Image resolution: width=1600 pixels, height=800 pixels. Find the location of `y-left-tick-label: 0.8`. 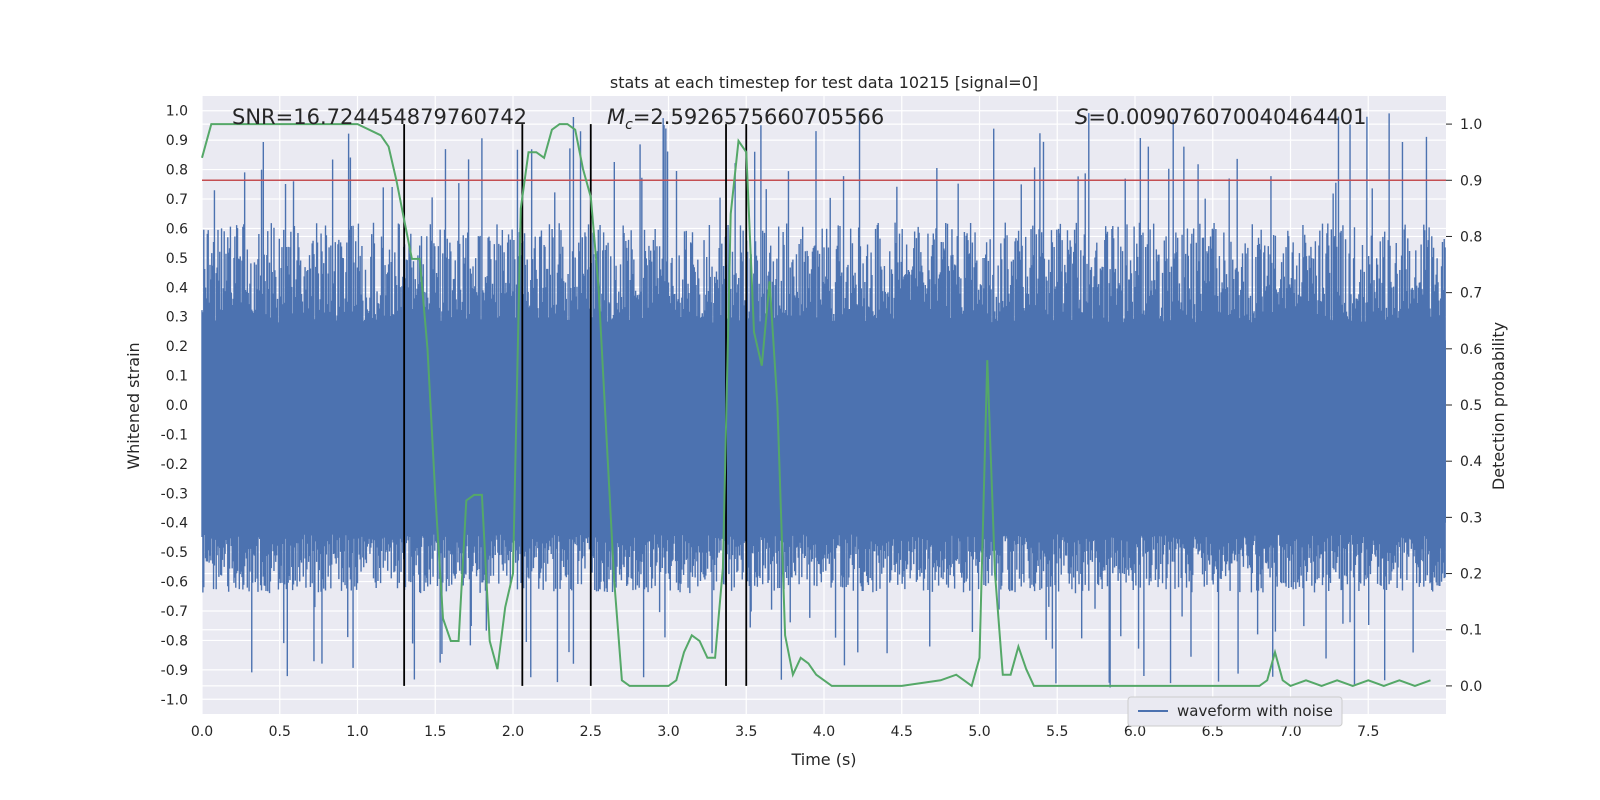

y-left-tick-label: 0.8 is located at coordinates (177, 171).